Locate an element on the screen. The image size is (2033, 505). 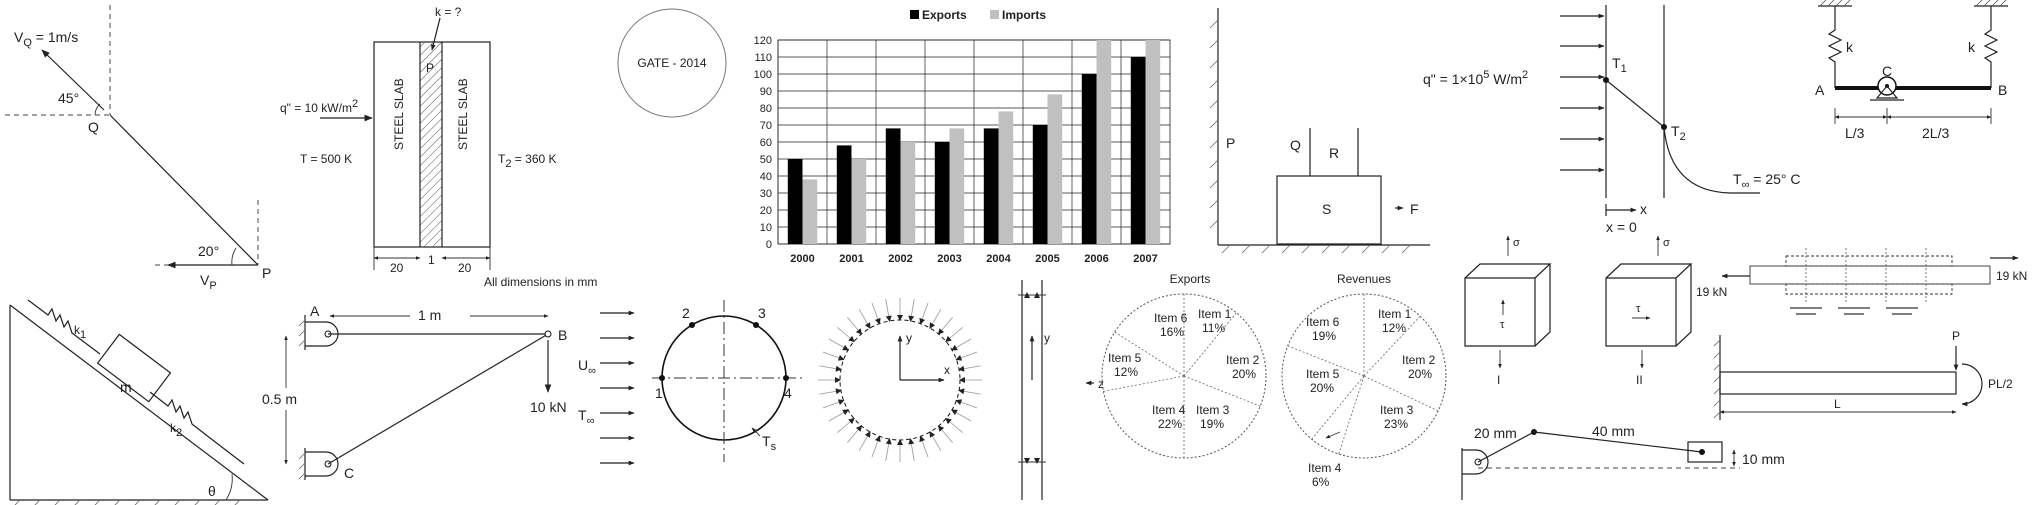
flux-label: q" = 10 kW/m2 is located at coordinates (319, 106).